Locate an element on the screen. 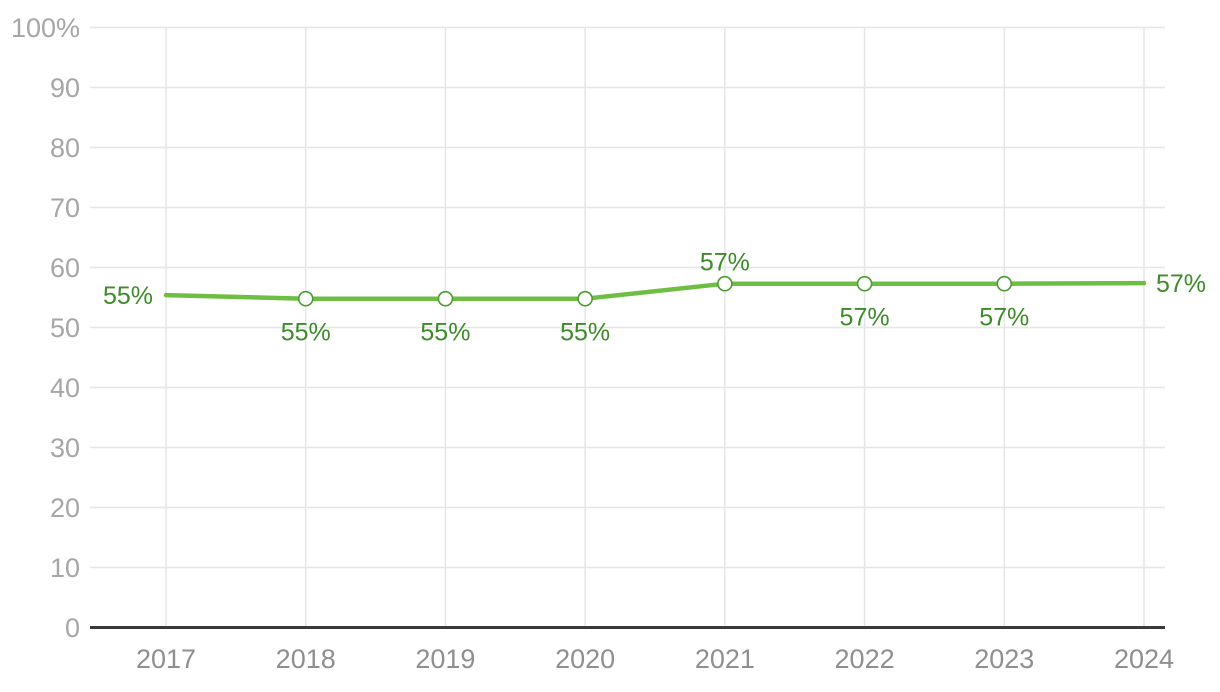 This screenshot has height=692, width=1220. x-axis-tick-label: 2018 is located at coordinates (306, 659).